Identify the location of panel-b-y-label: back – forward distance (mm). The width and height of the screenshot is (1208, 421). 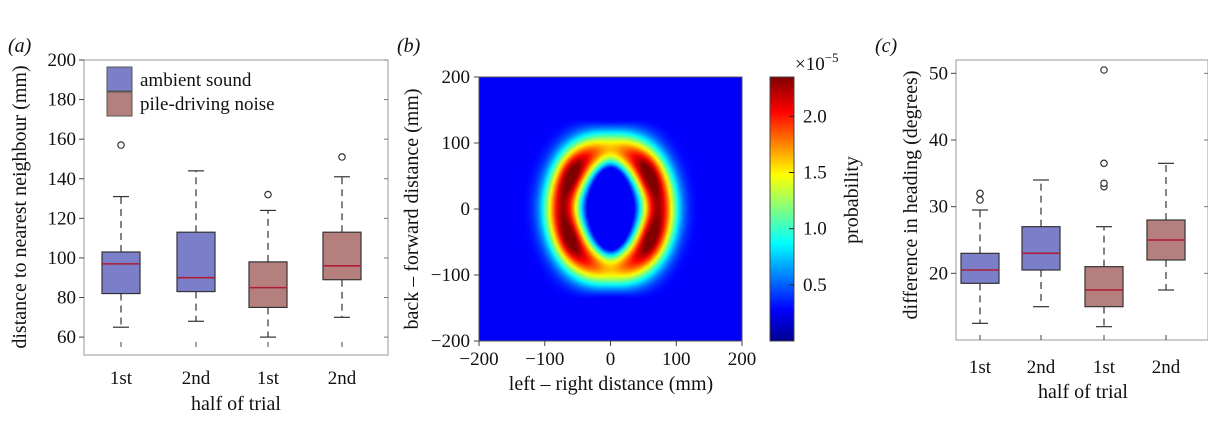
(412, 208).